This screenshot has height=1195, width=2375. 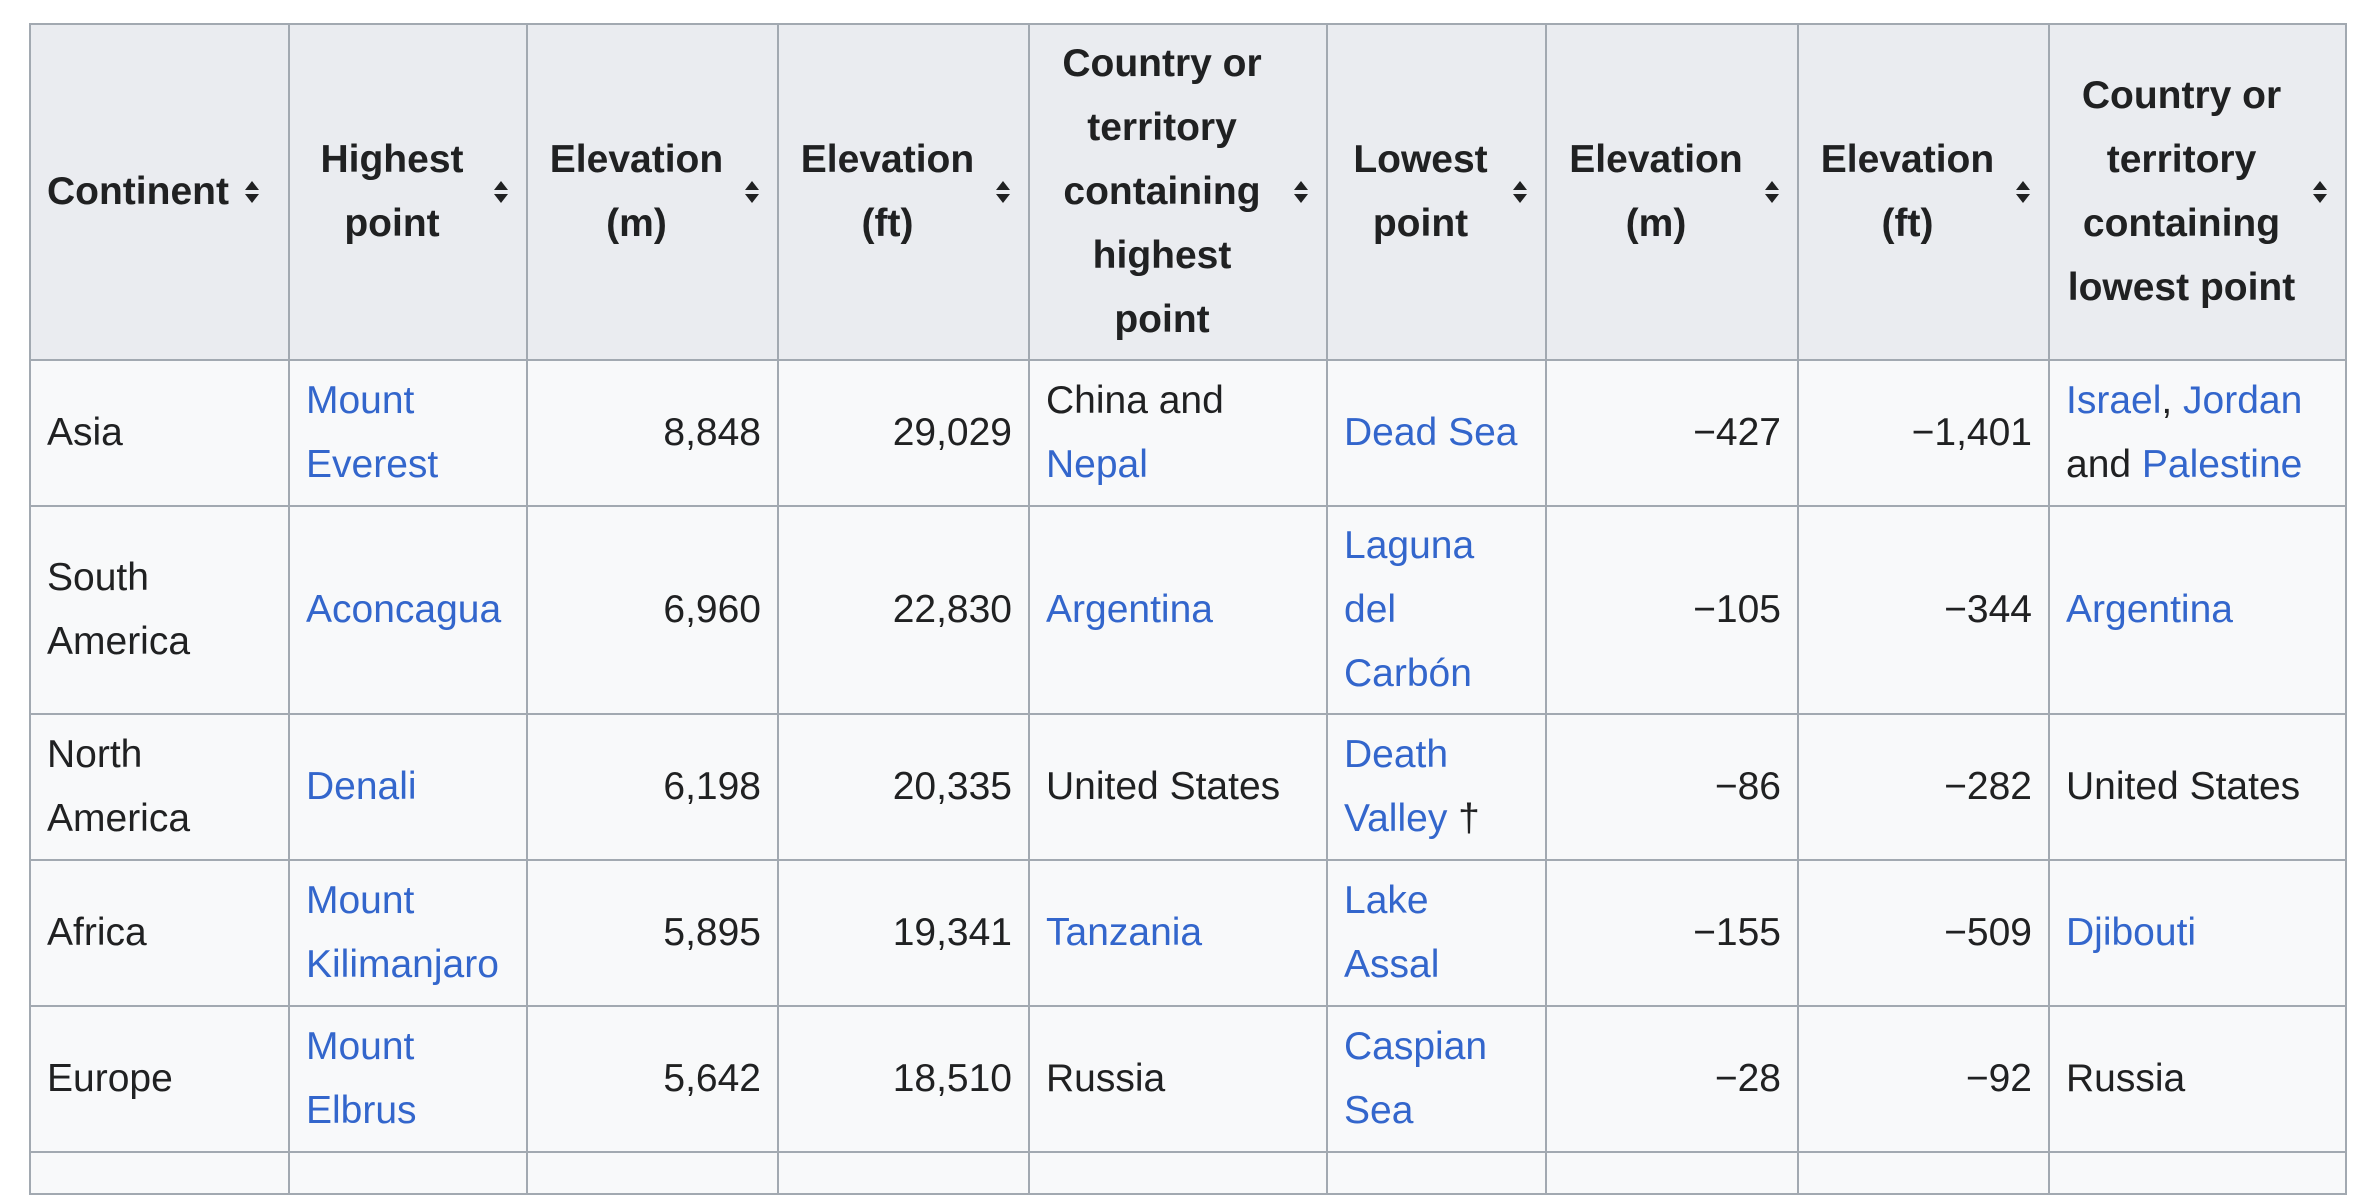 I want to click on cell-continent: Europe, so click(x=159, y=1079).